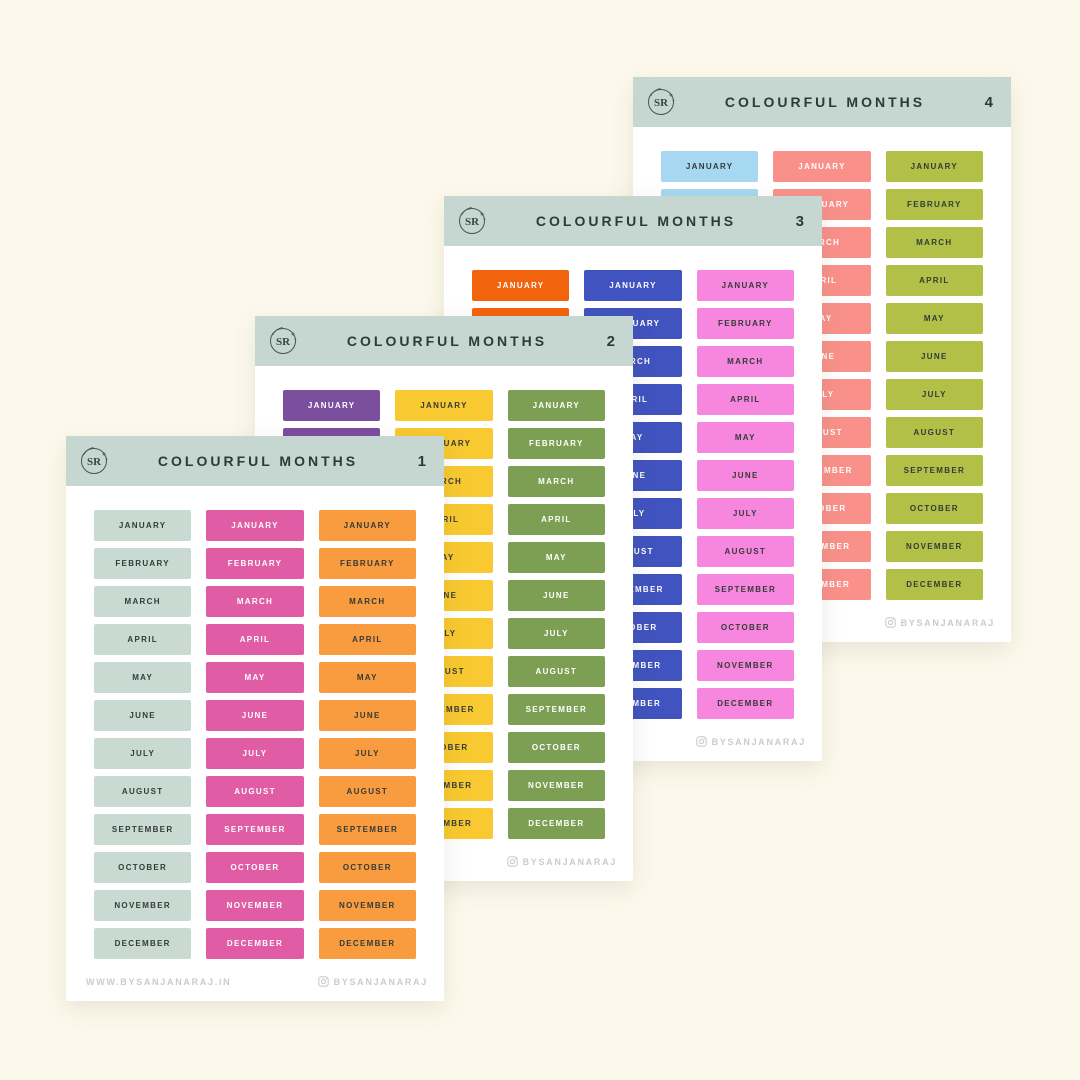  I want to click on sheet-number: 3, so click(799, 221).